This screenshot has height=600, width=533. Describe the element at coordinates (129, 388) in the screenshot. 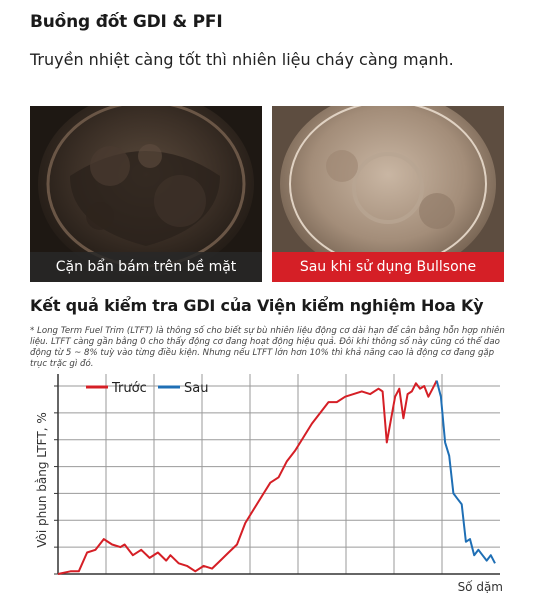

I see `legend-label-before: Trước` at that location.